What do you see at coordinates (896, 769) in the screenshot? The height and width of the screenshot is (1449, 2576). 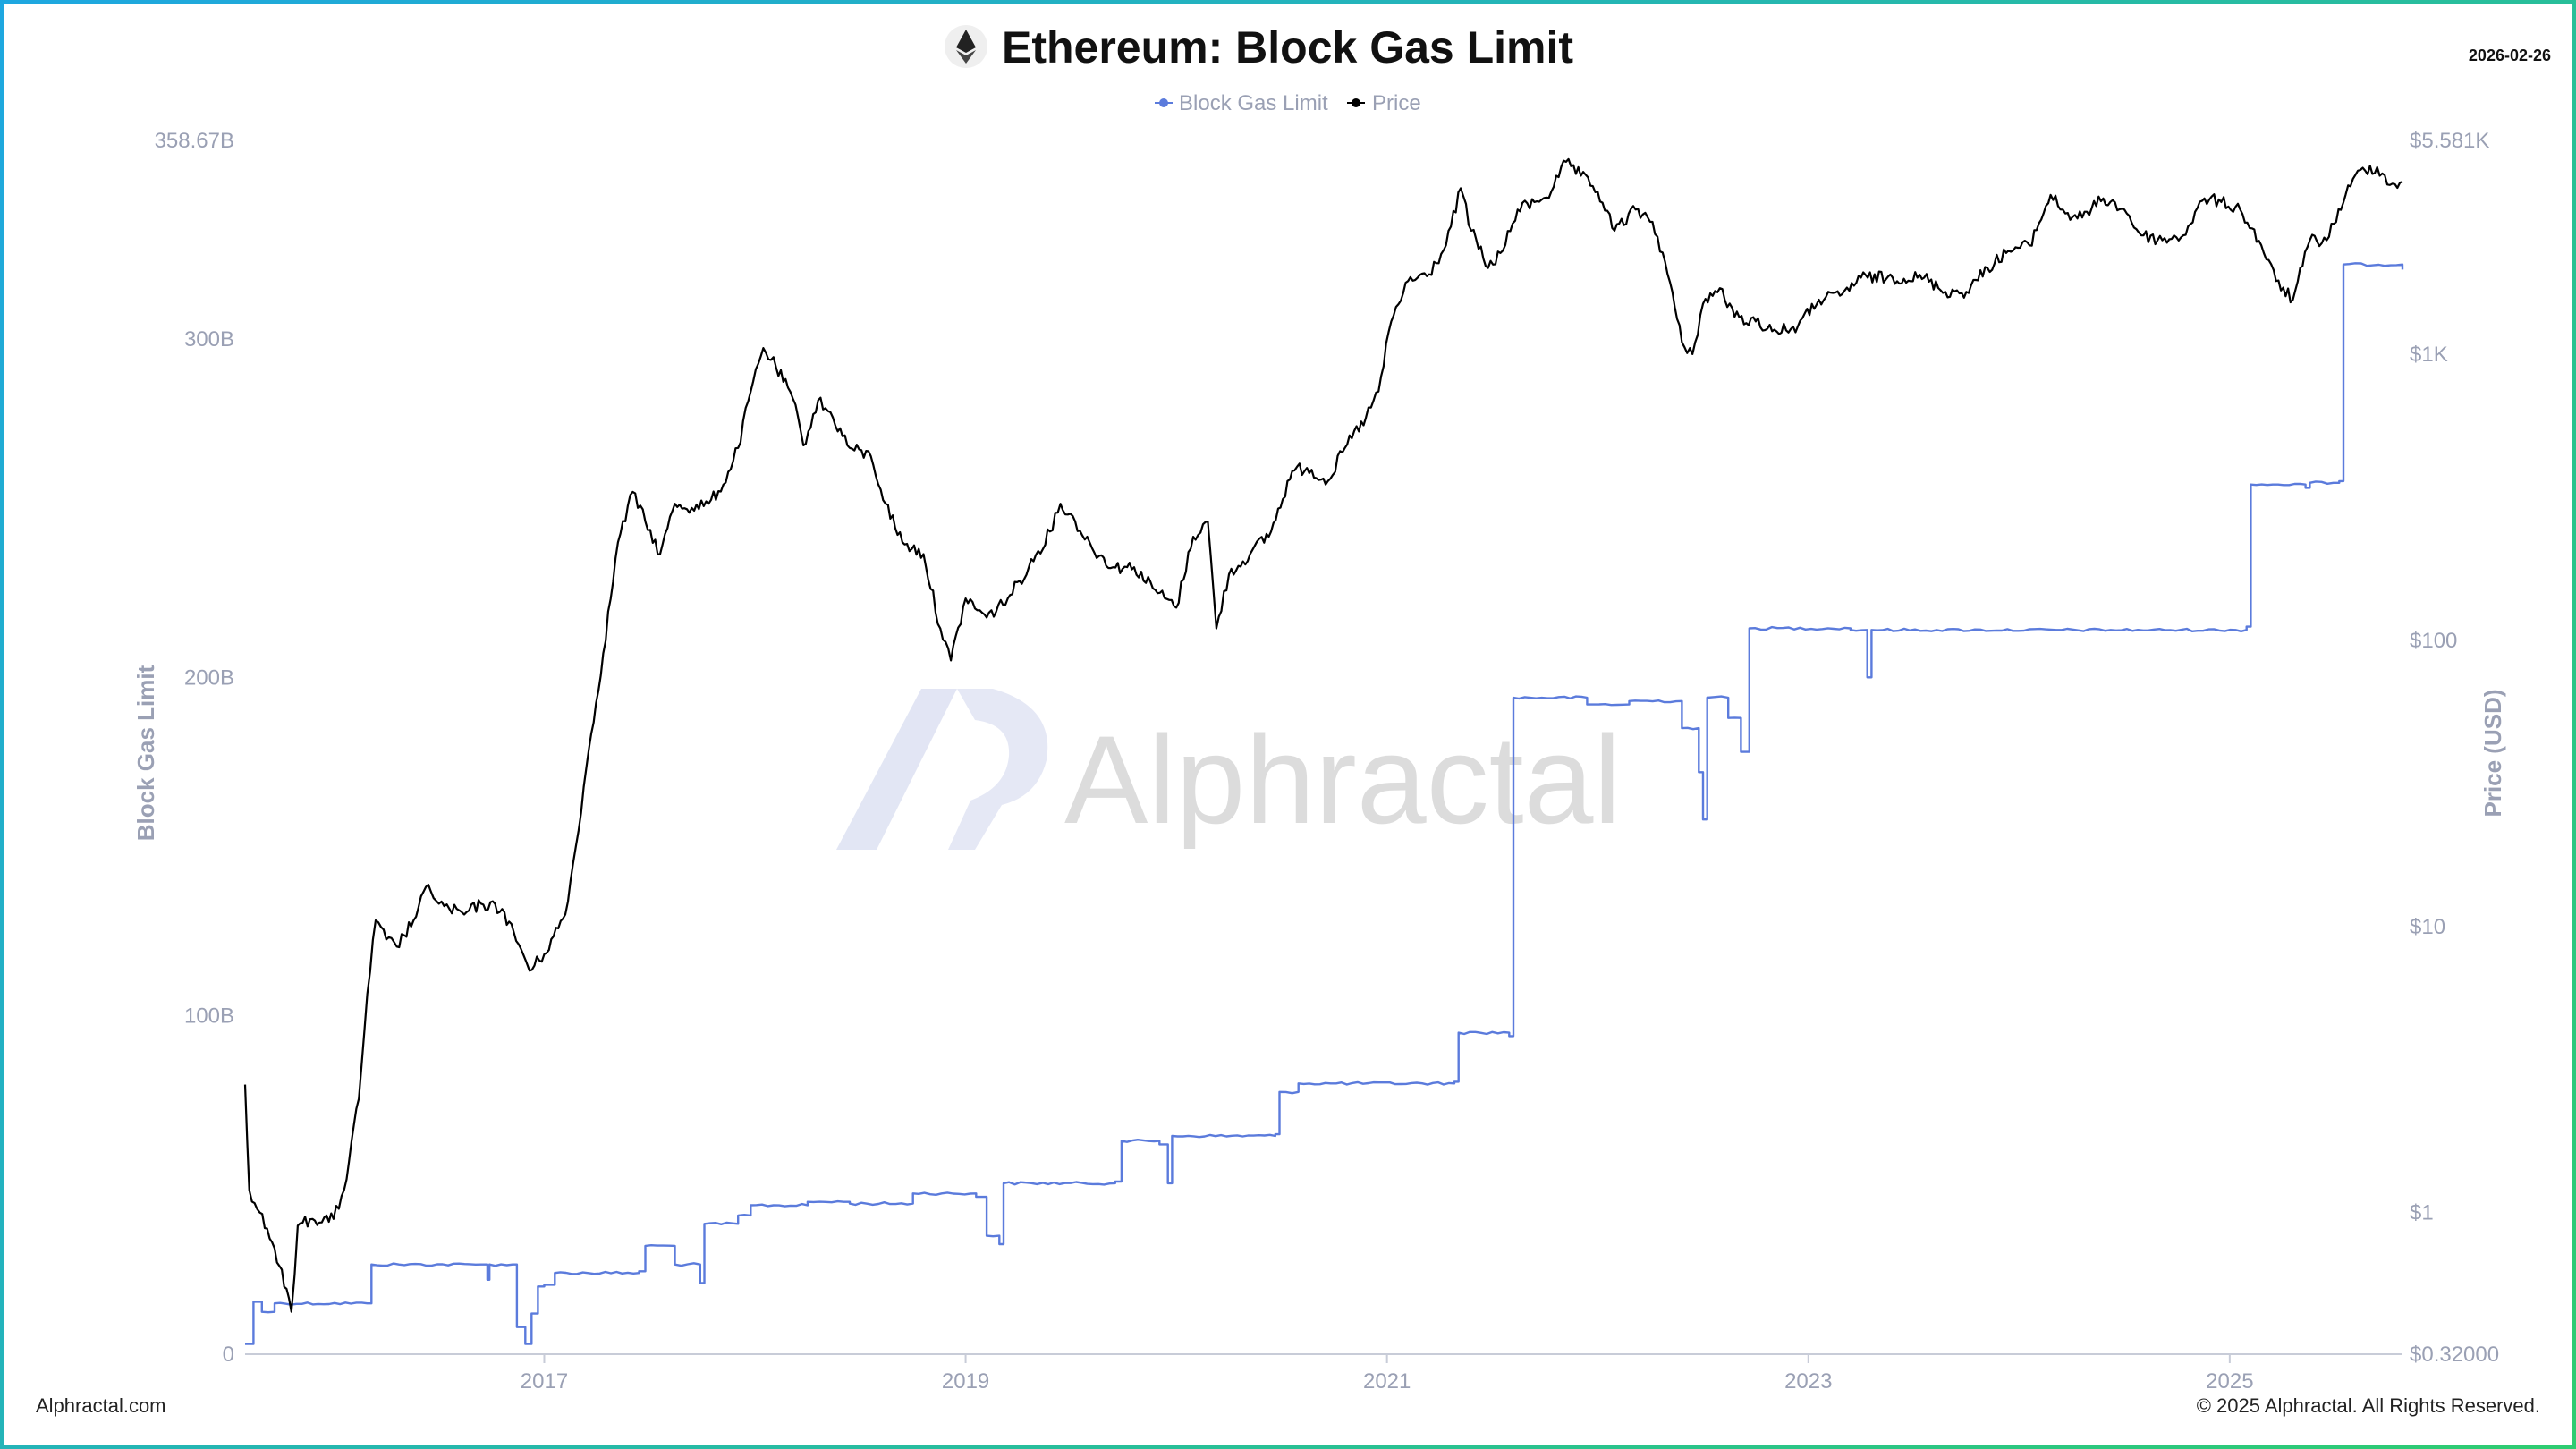 I see `watermark-logo-icon` at bounding box center [896, 769].